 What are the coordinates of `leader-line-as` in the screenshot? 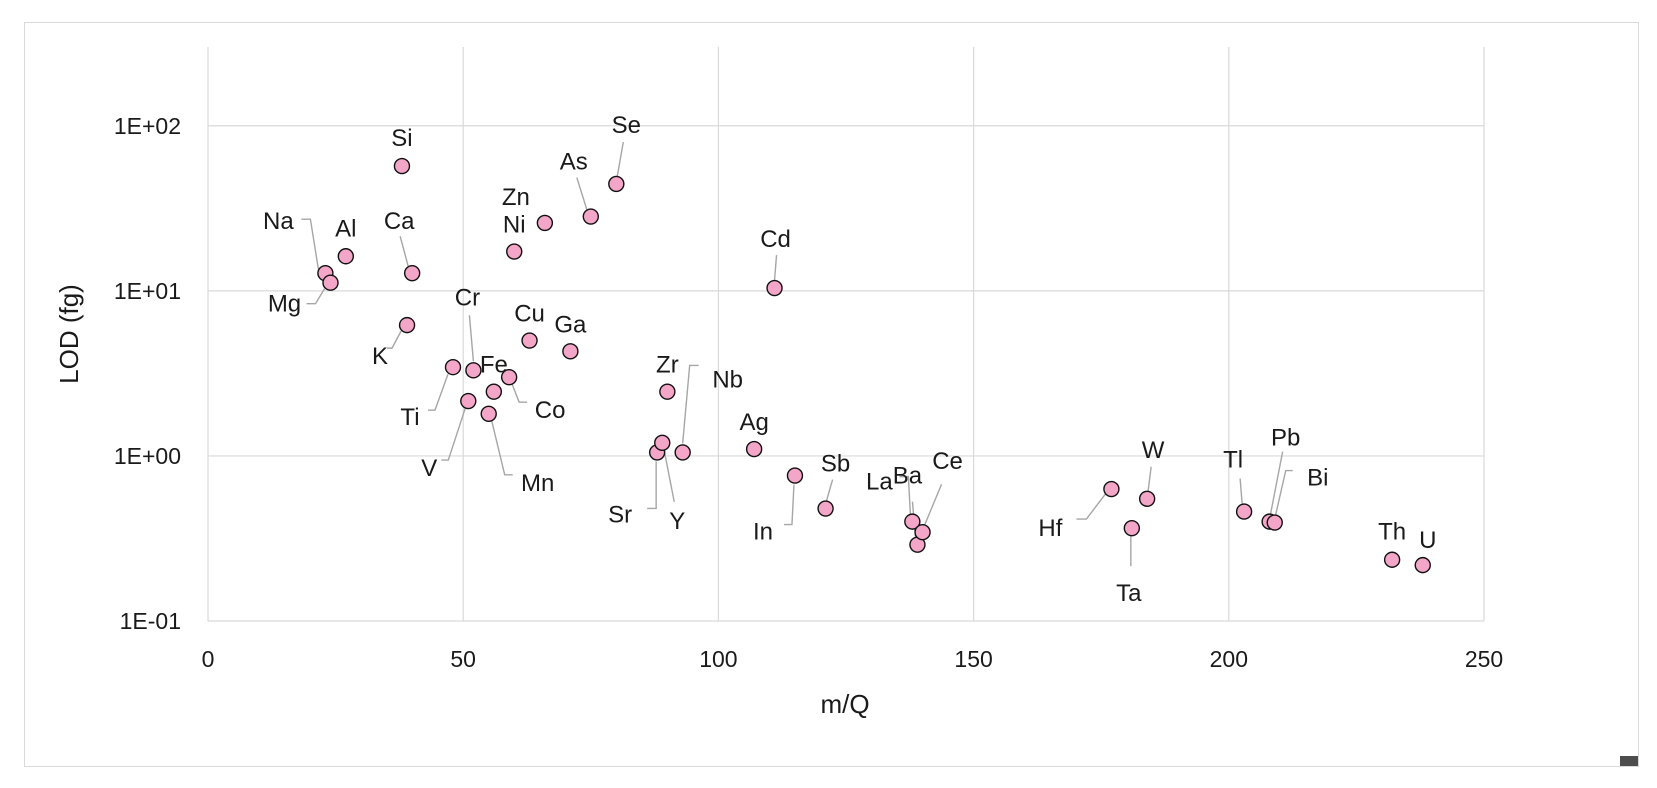 It's located at (582, 193).